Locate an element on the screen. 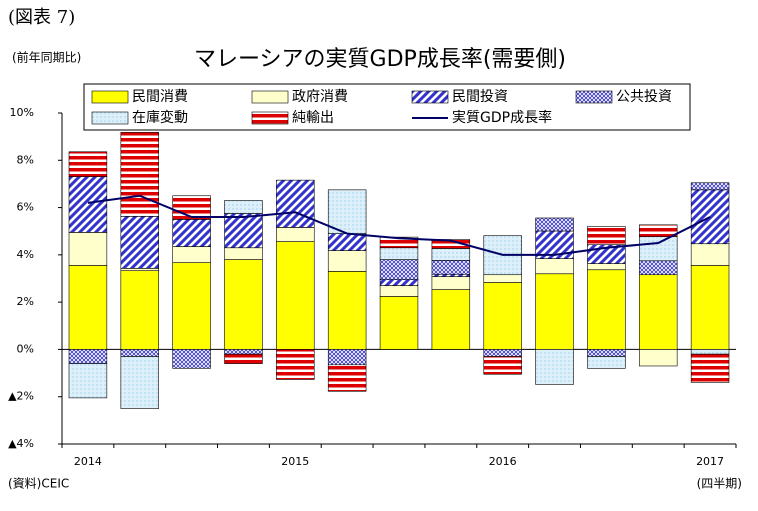 The height and width of the screenshot is (511, 758). gdp-line is located at coordinates (399, 225).